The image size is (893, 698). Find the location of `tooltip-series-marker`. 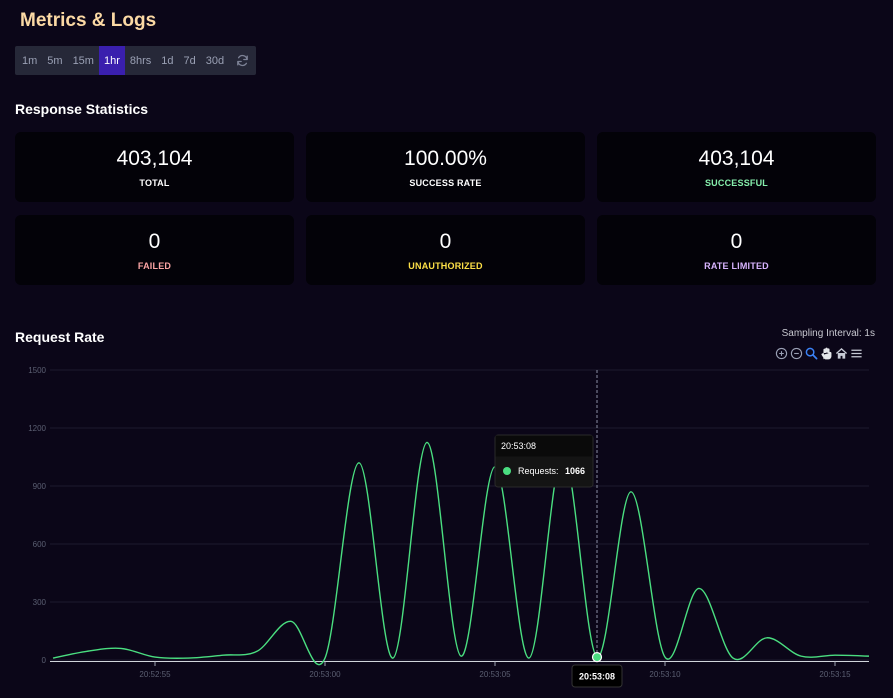

tooltip-series-marker is located at coordinates (507, 471).